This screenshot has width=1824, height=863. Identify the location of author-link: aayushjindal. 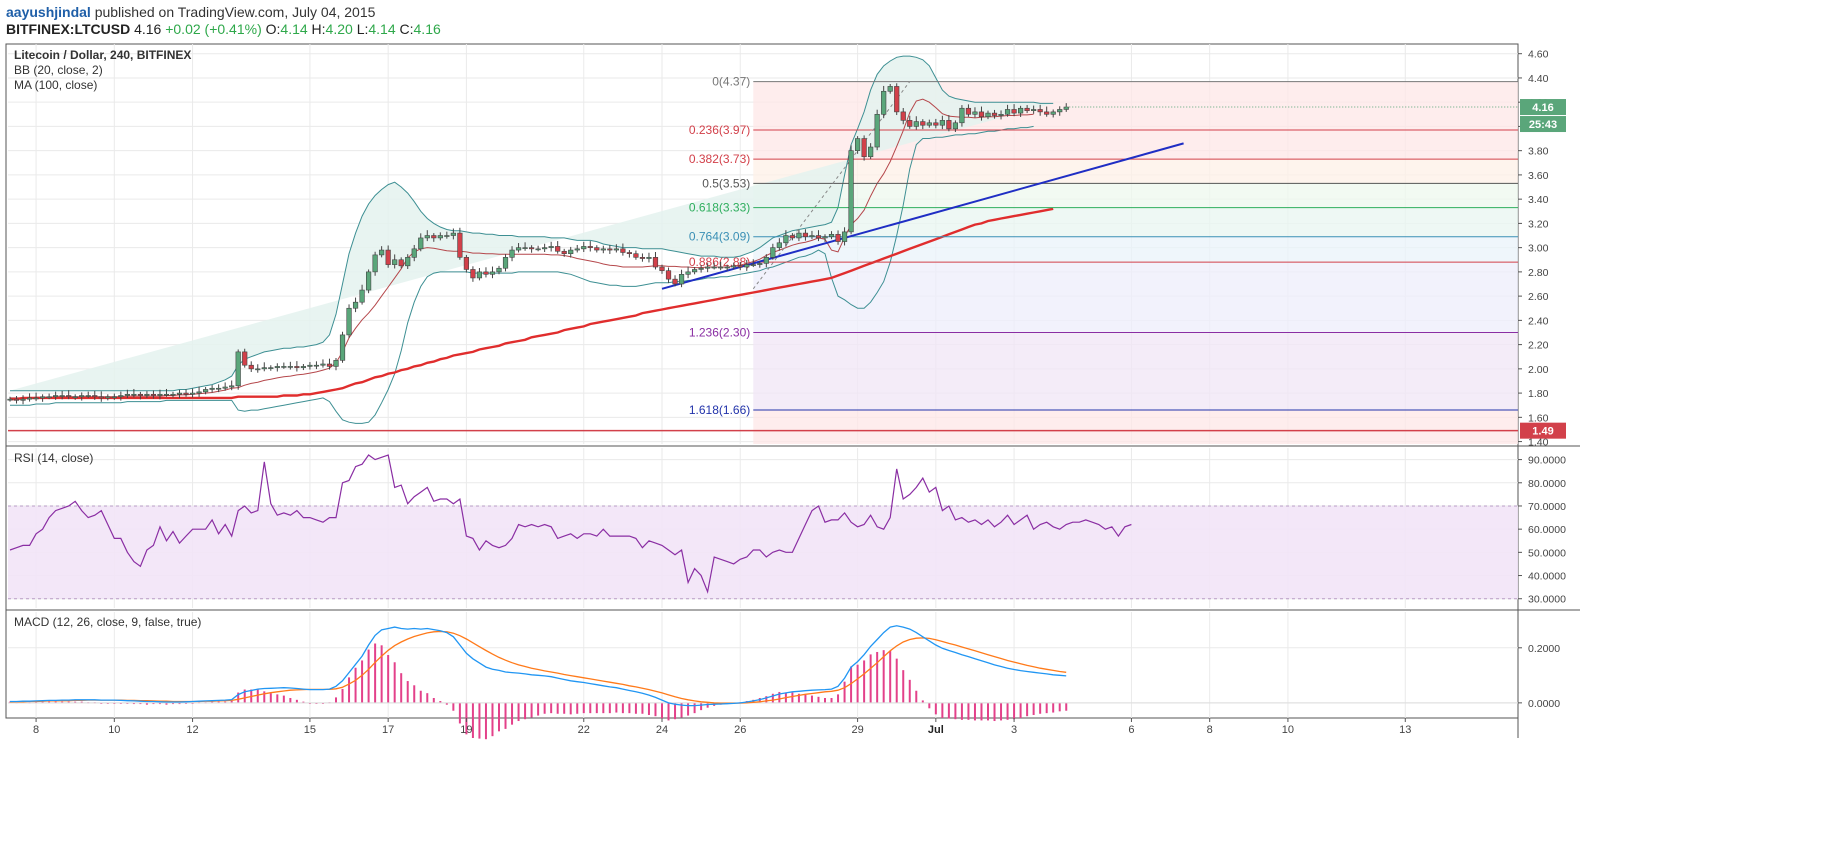
(48, 12).